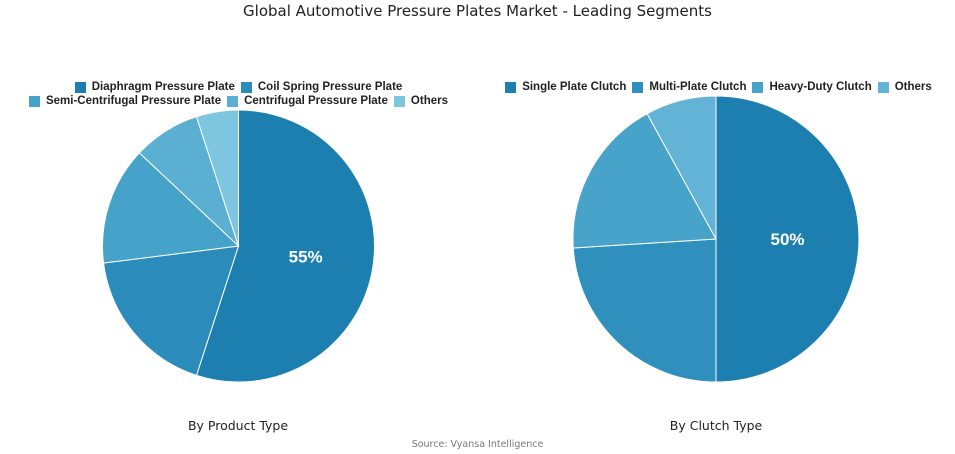  I want to click on legend-item: Single Plate Clutch, so click(565, 87).